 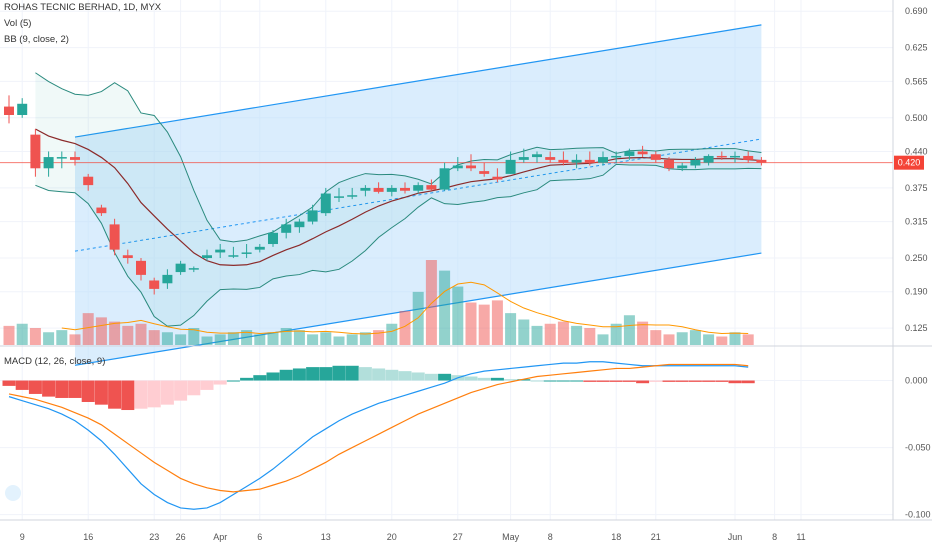 What do you see at coordinates (22, 537) in the screenshot?
I see `date-tick-label: 9` at bounding box center [22, 537].